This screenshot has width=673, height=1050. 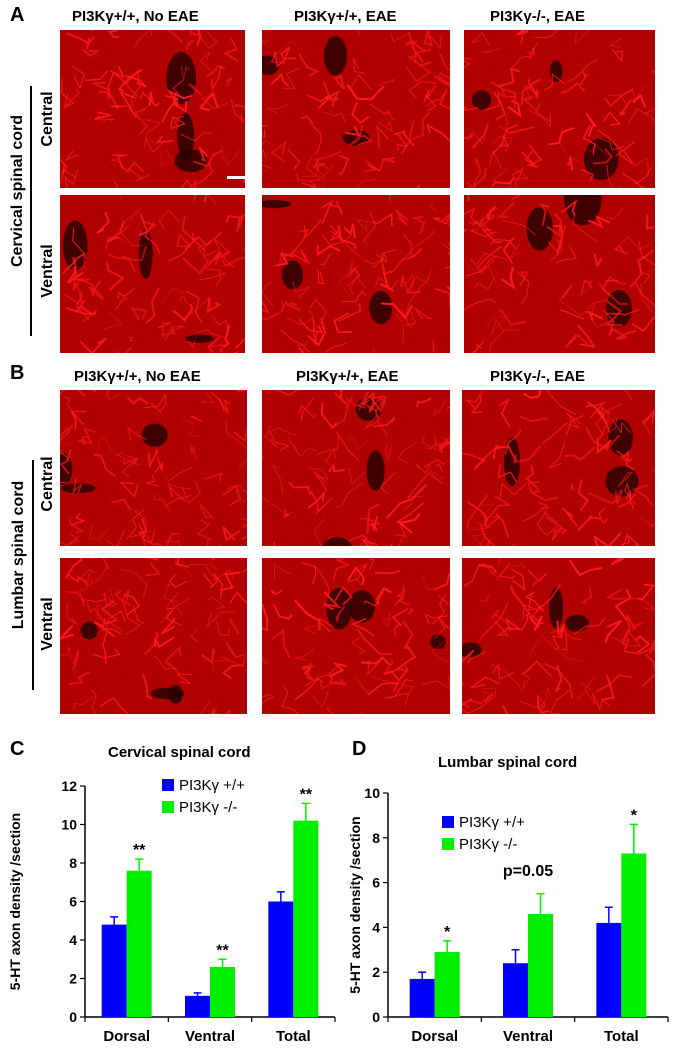 What do you see at coordinates (69, 786) in the screenshot?
I see `y-tick-label: 12` at bounding box center [69, 786].